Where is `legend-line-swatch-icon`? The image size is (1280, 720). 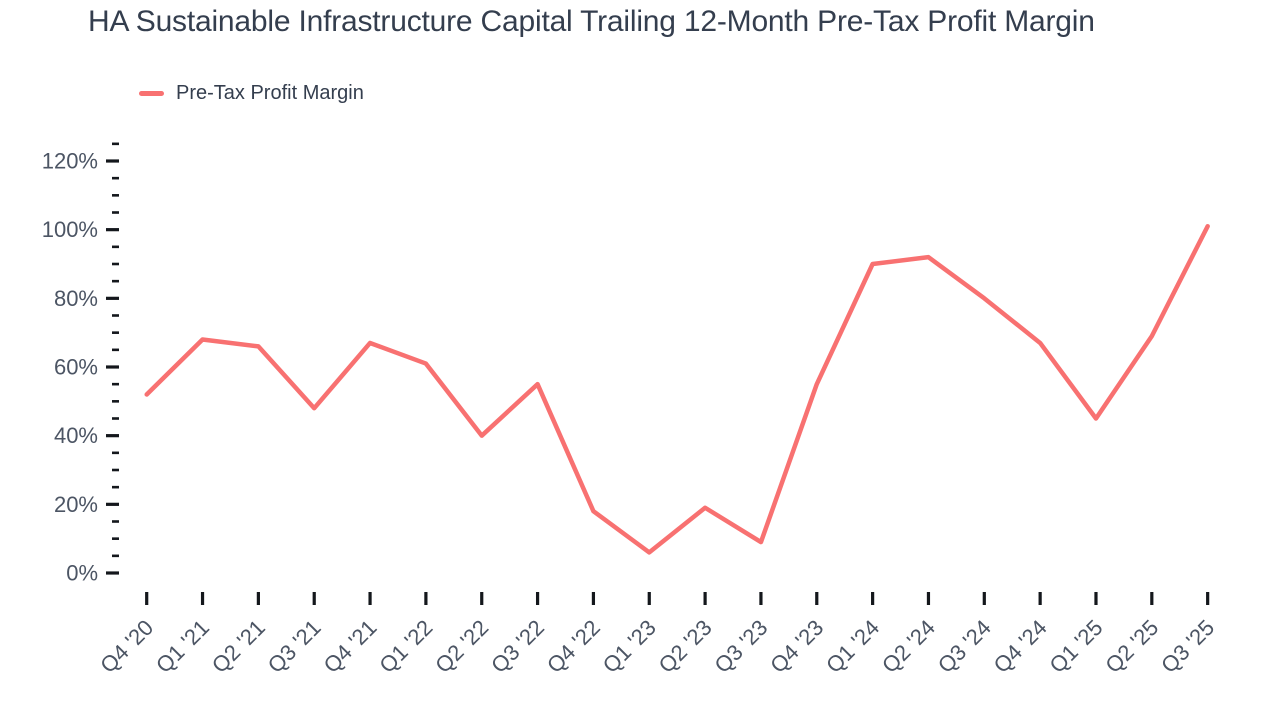
legend-line-swatch-icon is located at coordinates (151, 93).